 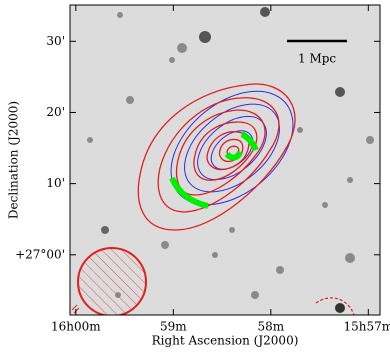 What do you see at coordinates (55, 183) in the screenshot?
I see `y-tick-label: 10'` at bounding box center [55, 183].